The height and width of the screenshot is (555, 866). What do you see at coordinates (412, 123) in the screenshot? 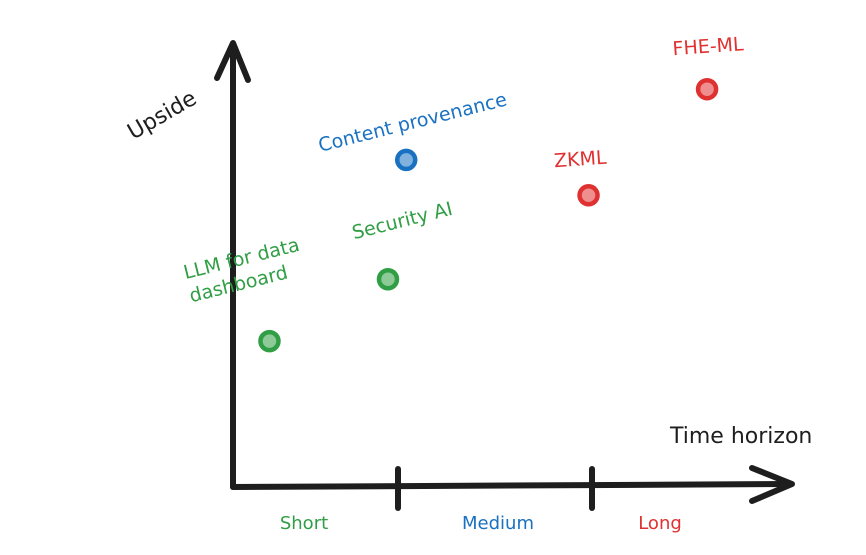
I see `point-label-content-provenance: Content provenance` at bounding box center [412, 123].